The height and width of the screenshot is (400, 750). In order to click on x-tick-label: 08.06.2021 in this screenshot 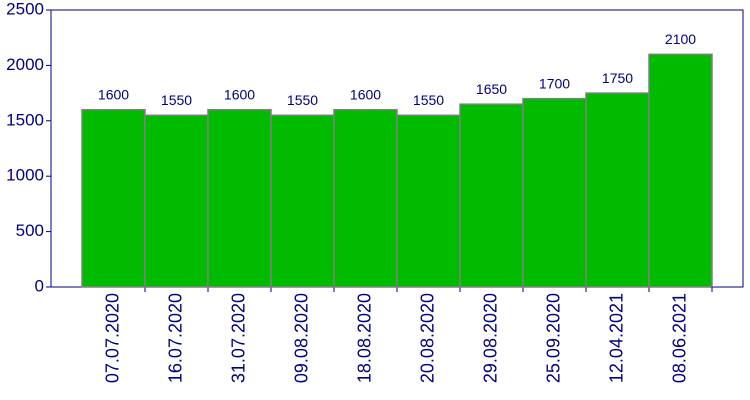, I will do `click(679, 338)`.